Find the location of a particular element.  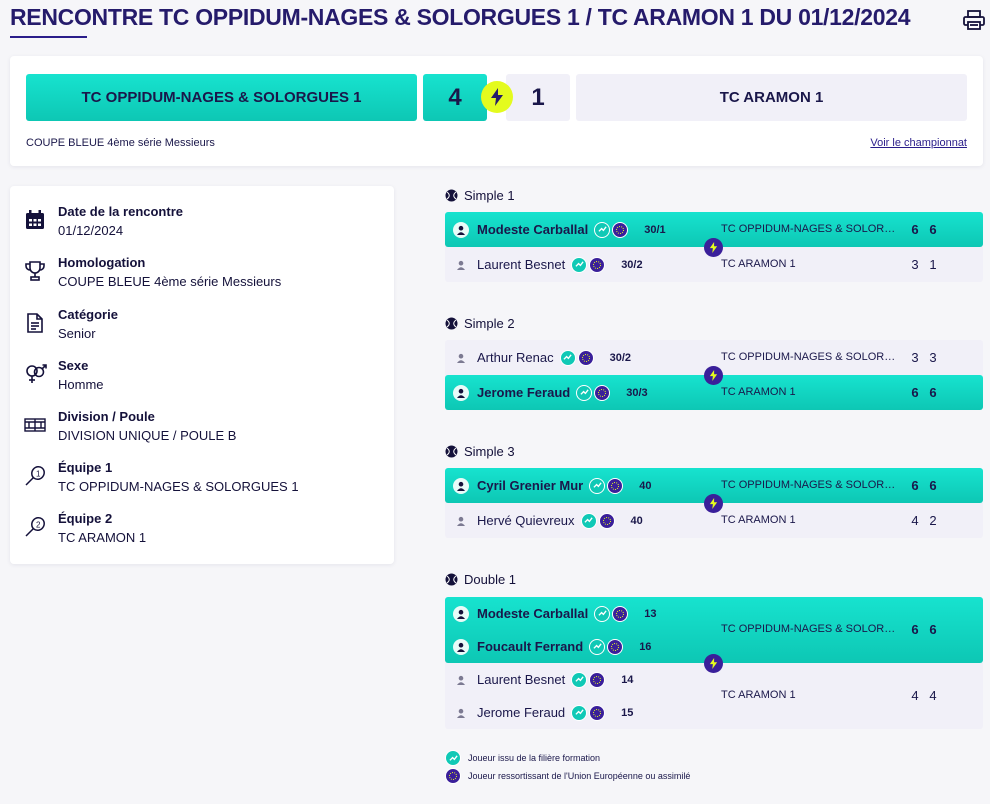

info-value: 01/12/2024 is located at coordinates (91, 230).